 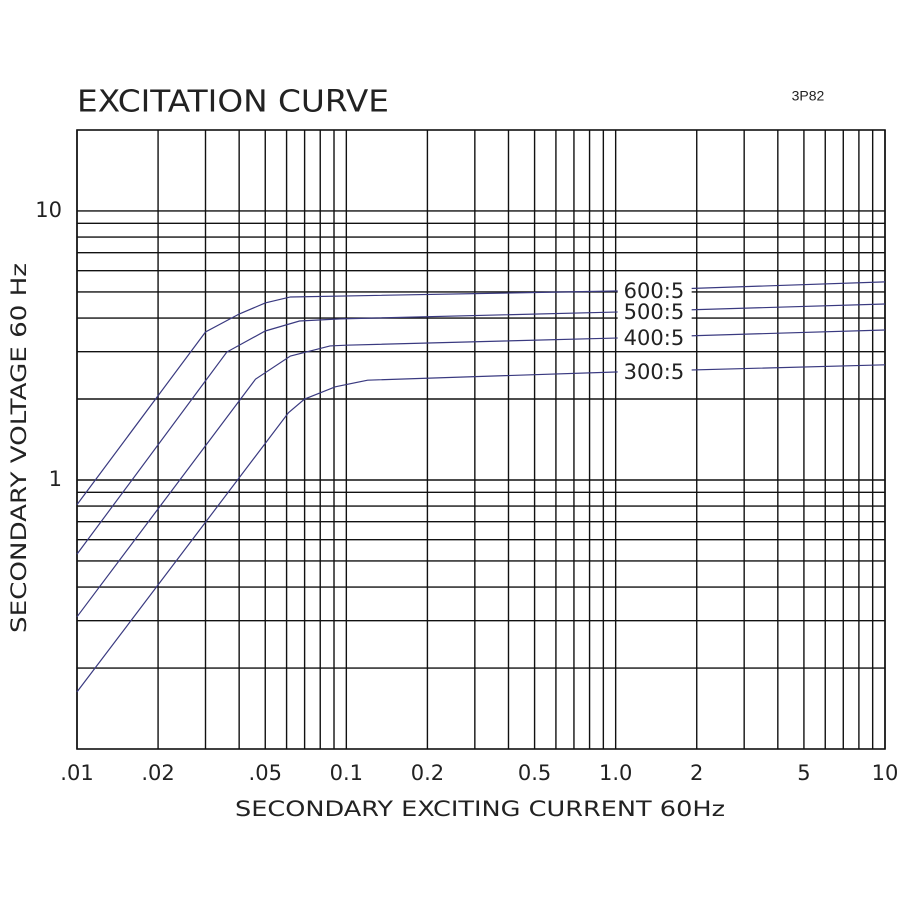 I want to click on x-tick-label: 10, so click(x=885, y=773).